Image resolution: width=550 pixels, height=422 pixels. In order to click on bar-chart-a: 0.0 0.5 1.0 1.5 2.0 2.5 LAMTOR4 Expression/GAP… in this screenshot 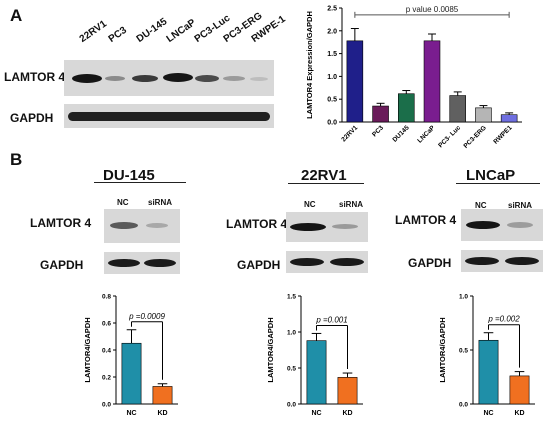, I will do `click(413, 77)`.